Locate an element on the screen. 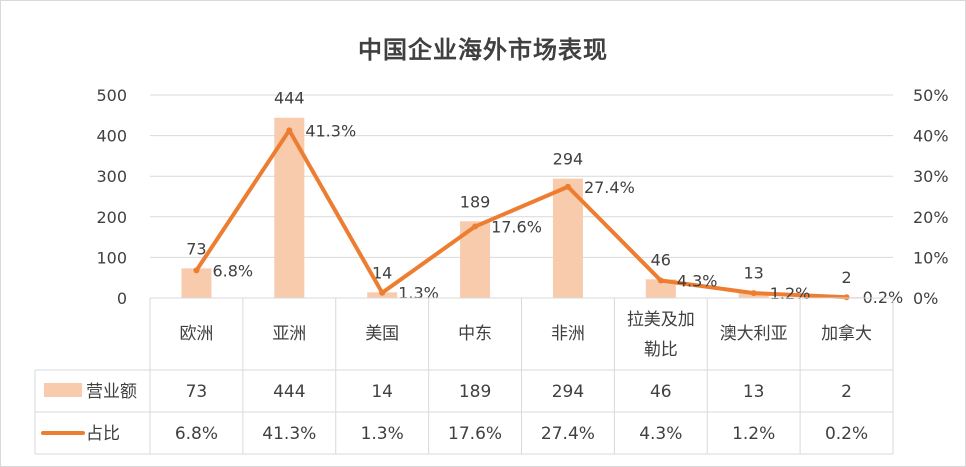 The height and width of the screenshot is (467, 966). category-label: 亚洲 is located at coordinates (289, 334).